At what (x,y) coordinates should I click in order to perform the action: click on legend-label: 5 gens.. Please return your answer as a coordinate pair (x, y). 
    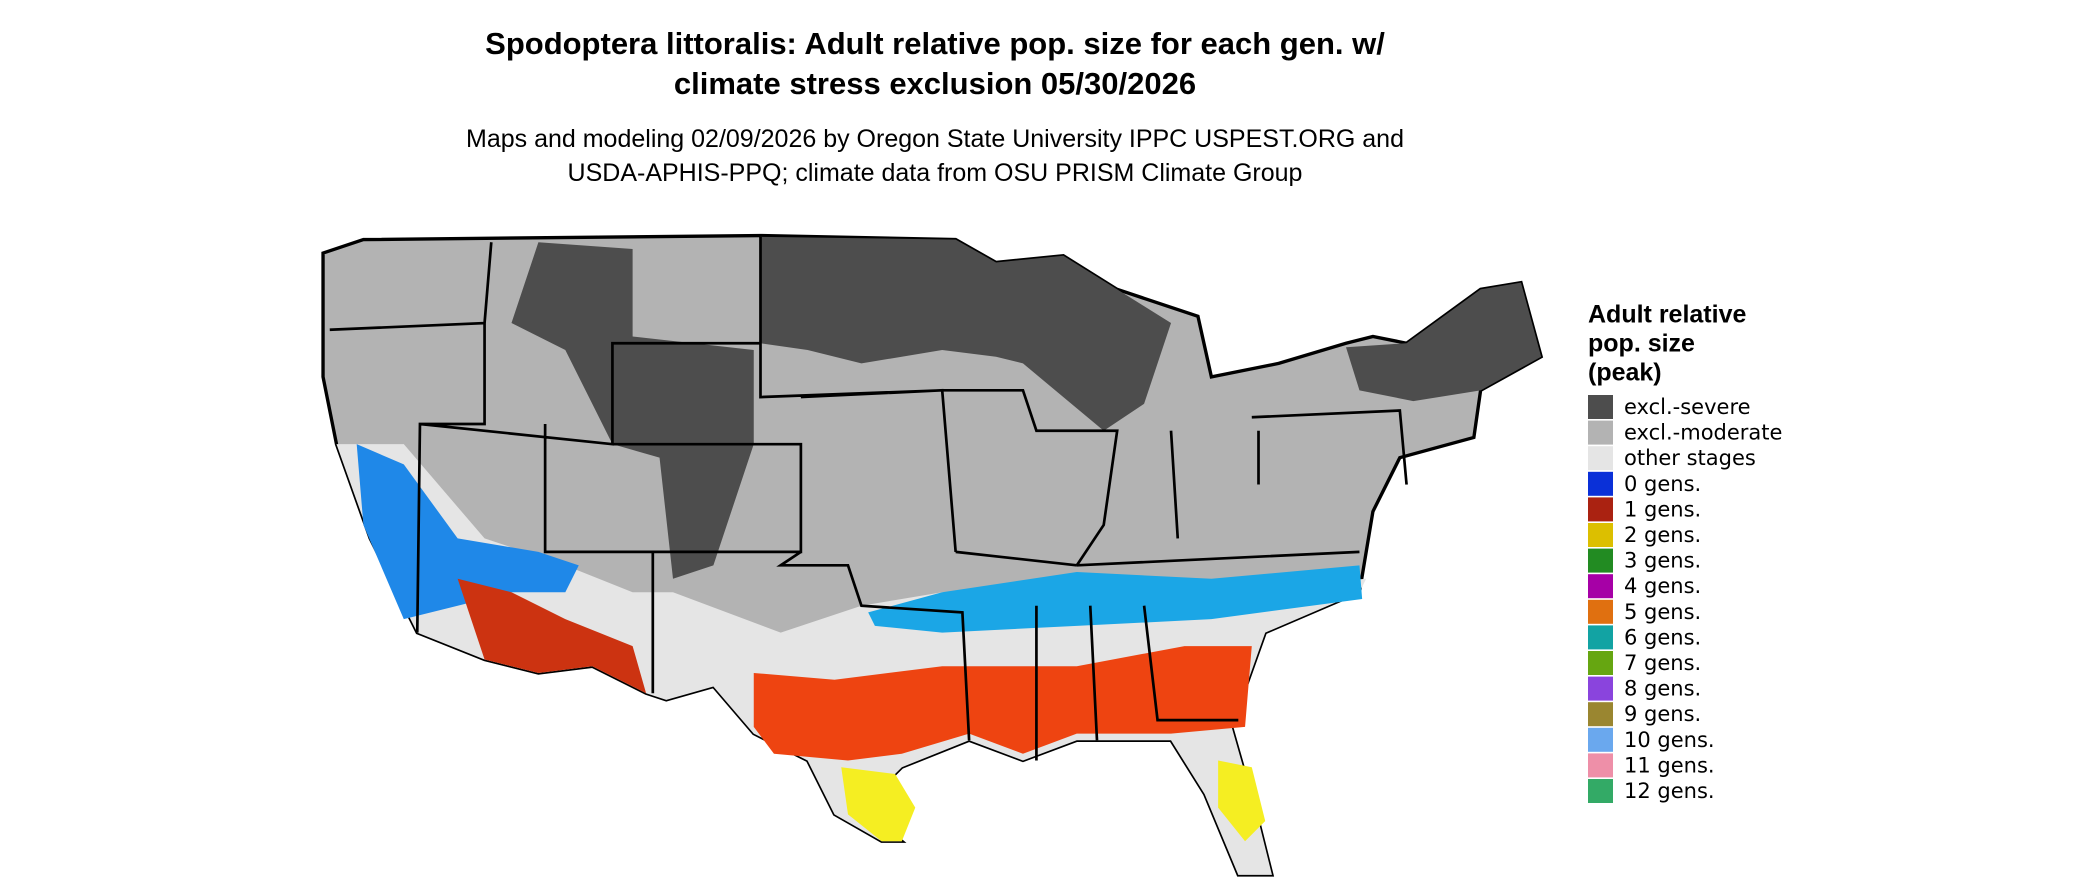
    Looking at the image, I should click on (1662, 612).